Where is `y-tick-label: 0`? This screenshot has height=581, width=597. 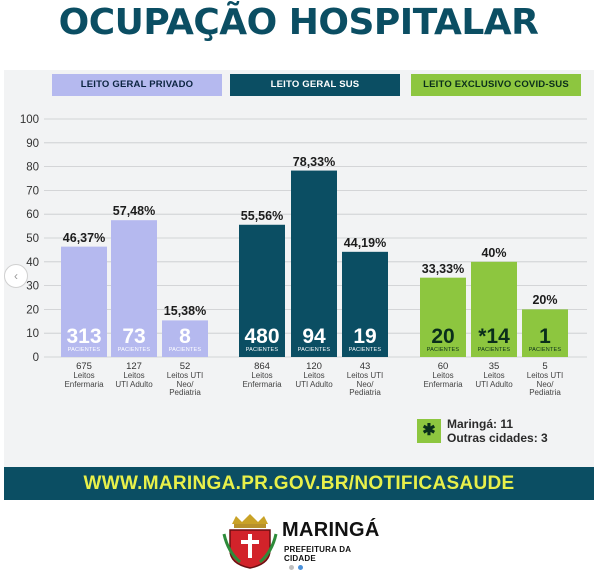 y-tick-label: 0 is located at coordinates (36, 358).